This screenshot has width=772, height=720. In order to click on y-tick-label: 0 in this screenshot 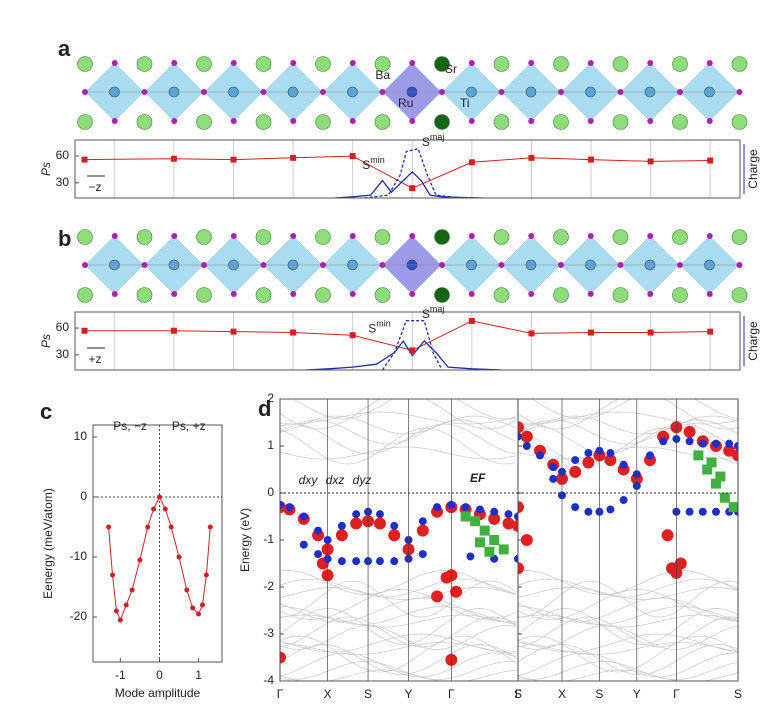, I will do `click(270, 492)`.